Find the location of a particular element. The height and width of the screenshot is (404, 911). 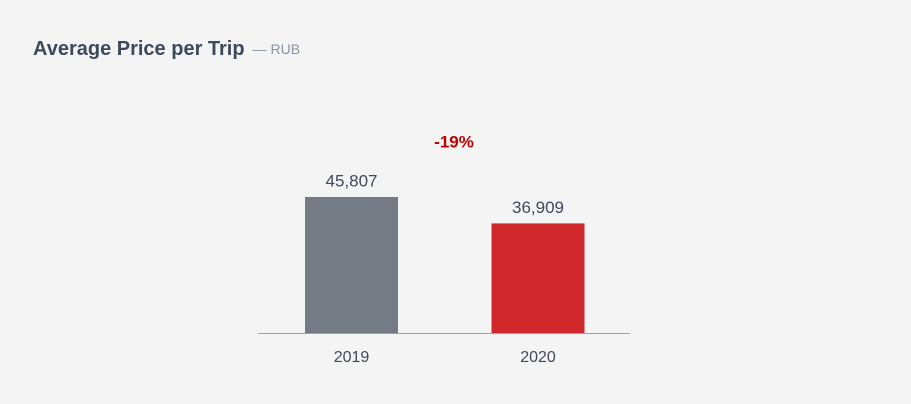

value-label: 45,807 is located at coordinates (352, 180).